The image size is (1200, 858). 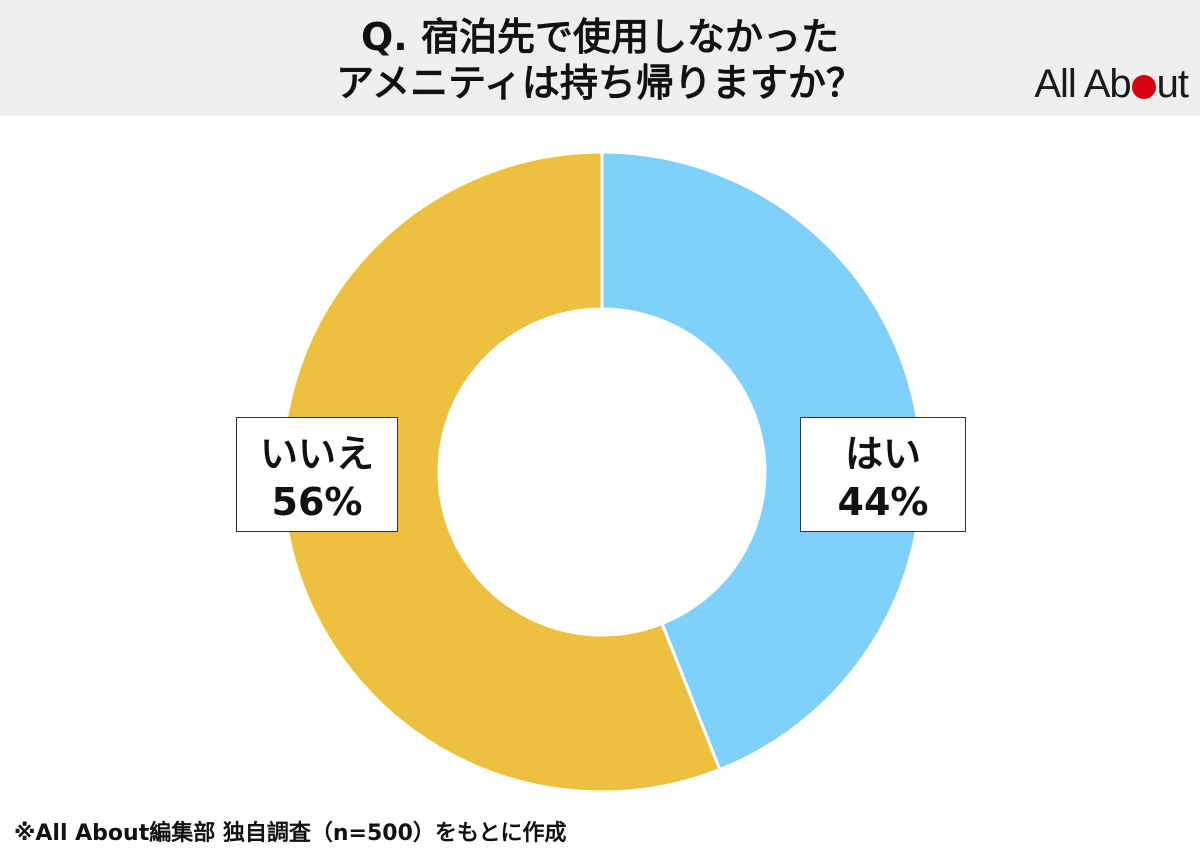 What do you see at coordinates (1143, 86) in the screenshot?
I see `logo-red-dot-icon` at bounding box center [1143, 86].